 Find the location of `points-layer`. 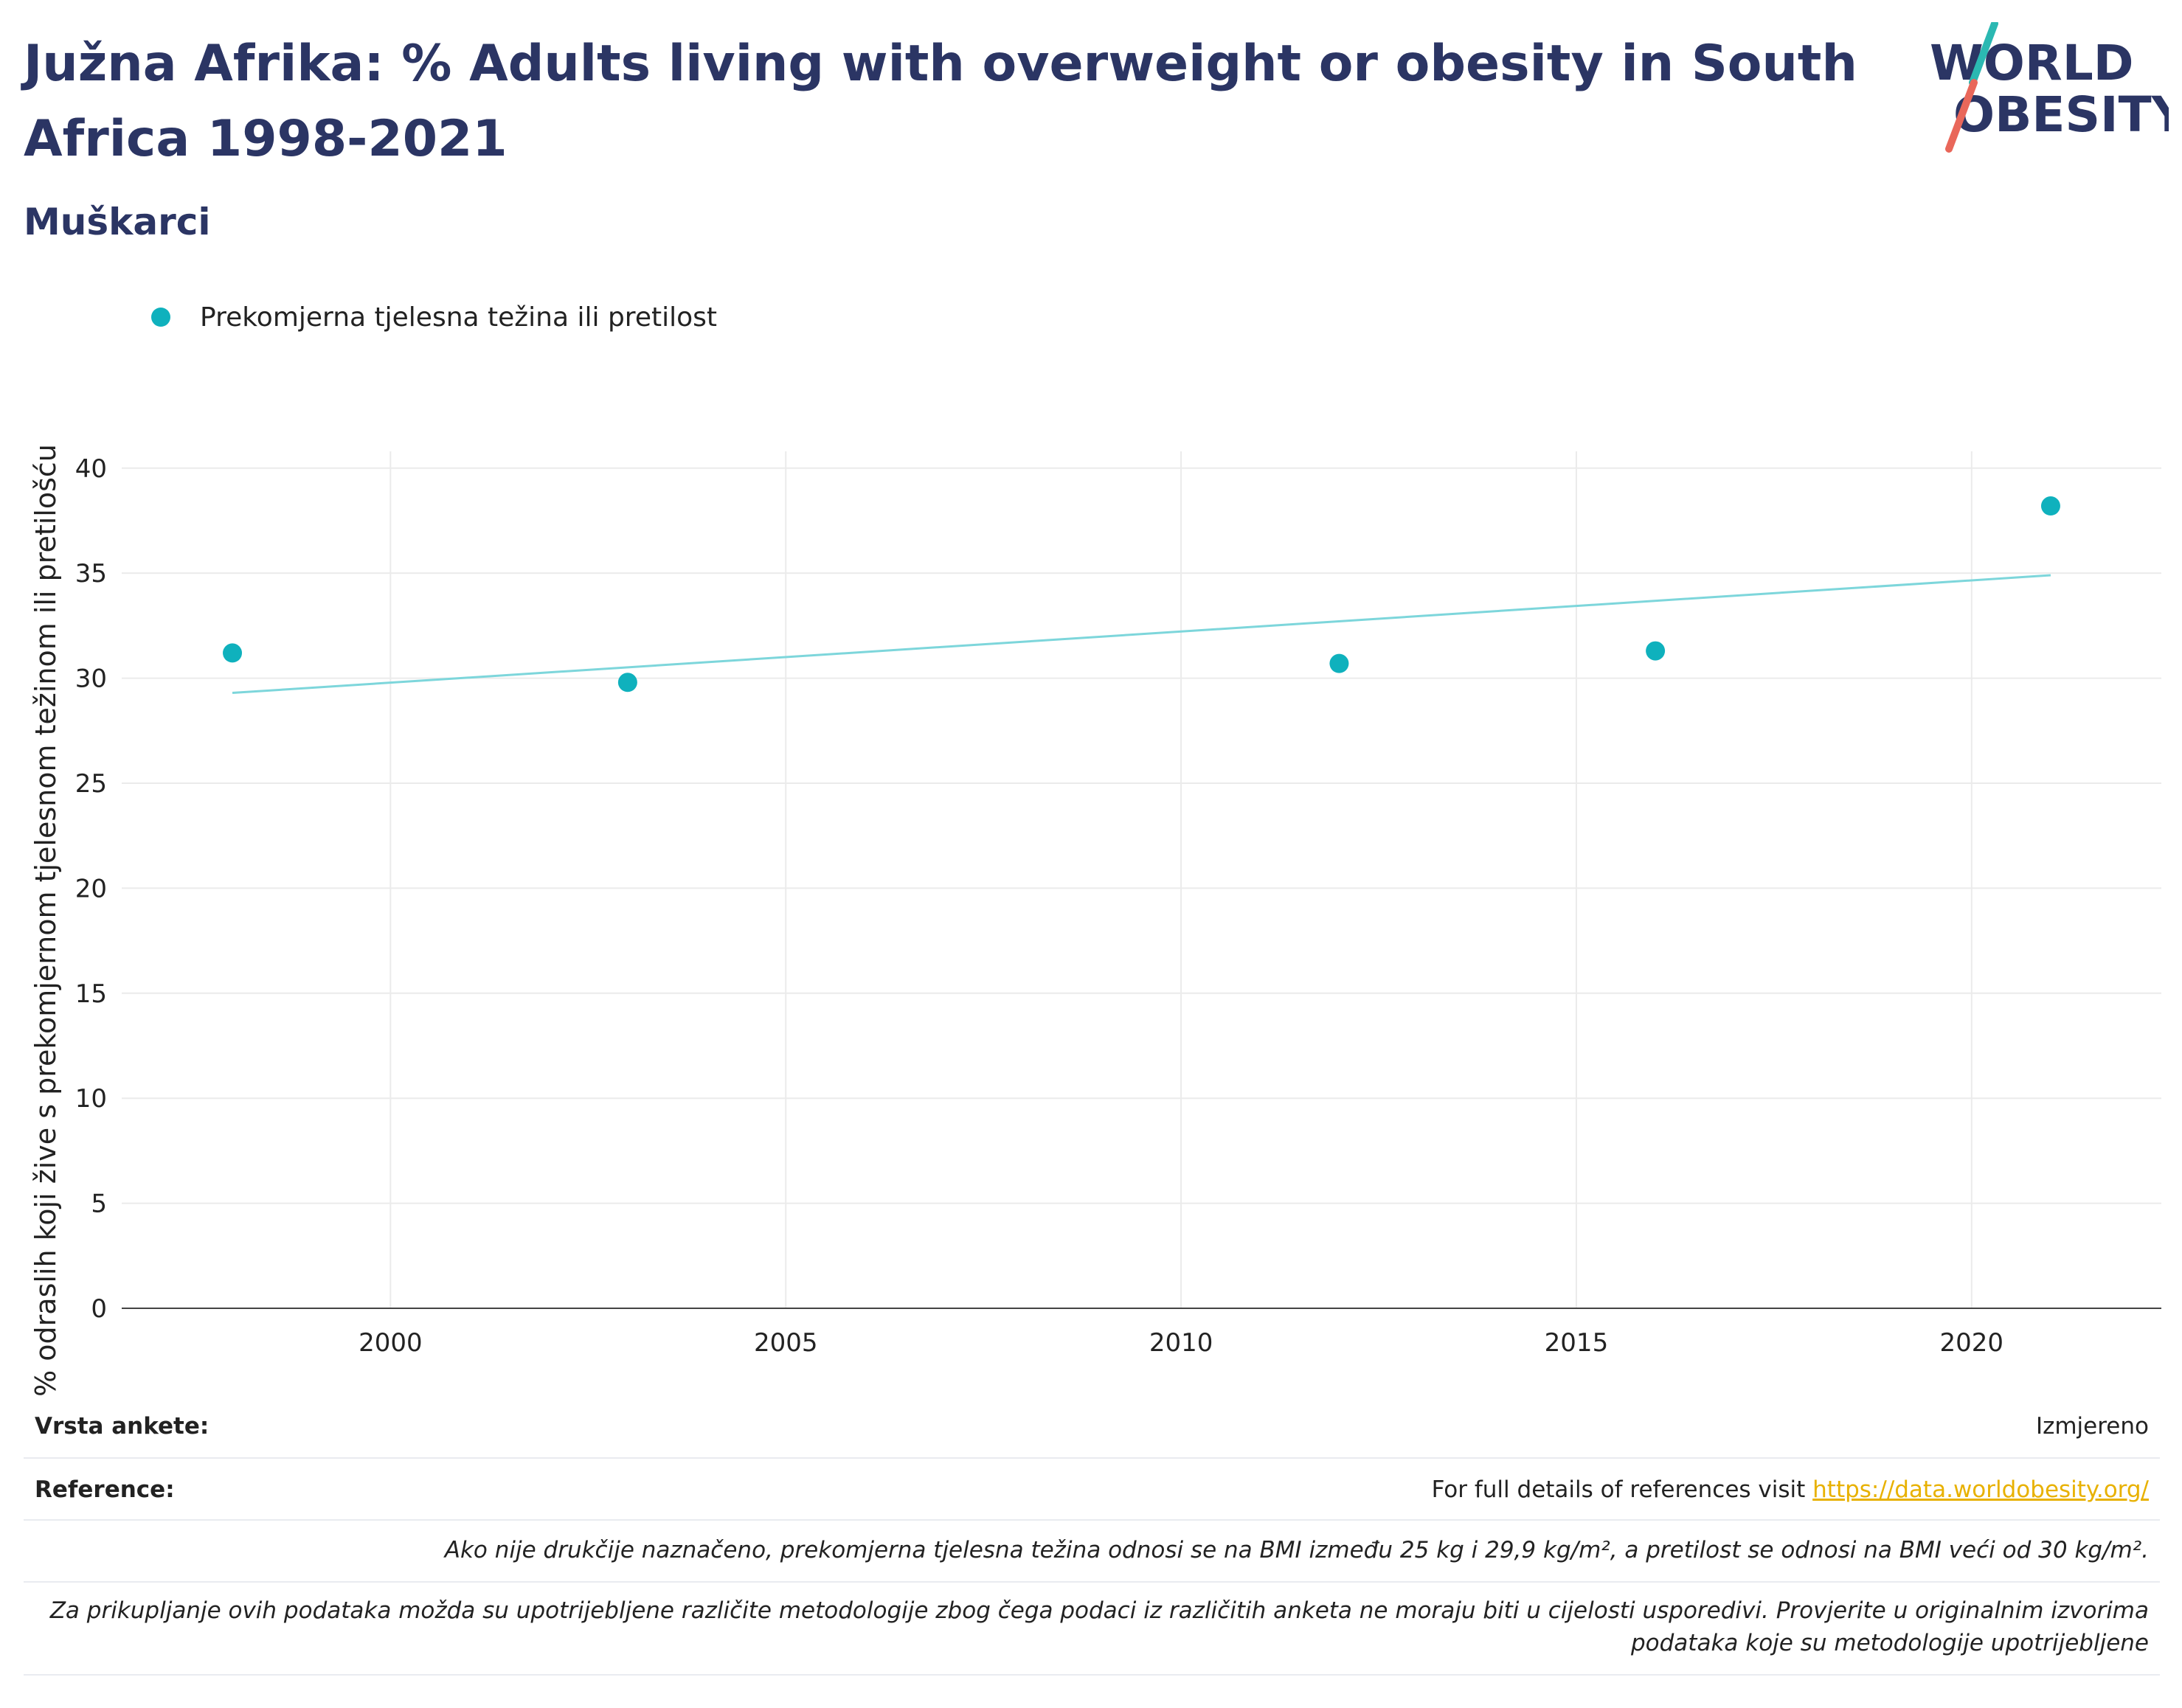

points-layer is located at coordinates (1141, 594).